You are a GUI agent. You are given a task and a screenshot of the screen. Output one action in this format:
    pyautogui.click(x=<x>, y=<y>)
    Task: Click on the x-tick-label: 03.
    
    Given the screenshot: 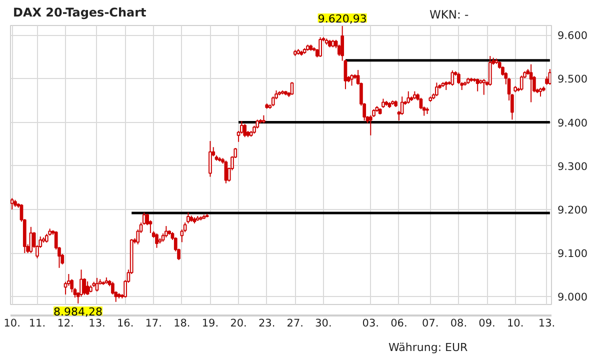 What is the action you would take?
    pyautogui.click(x=370, y=324)
    